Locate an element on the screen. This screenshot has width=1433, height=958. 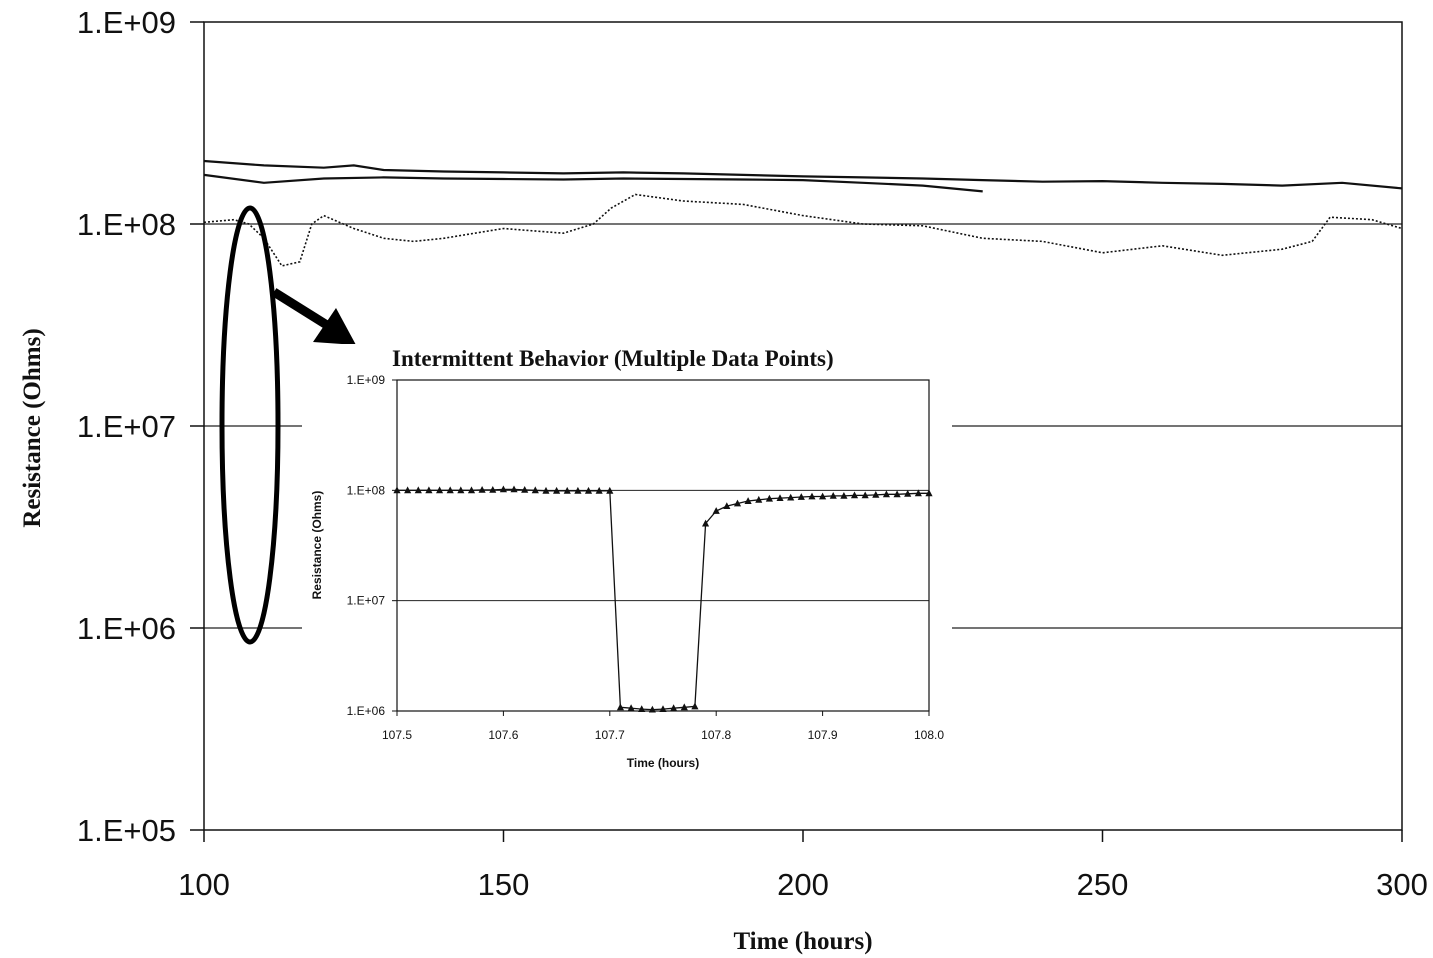
main-x-axis-title: Time (hours) is located at coordinates (802, 941).